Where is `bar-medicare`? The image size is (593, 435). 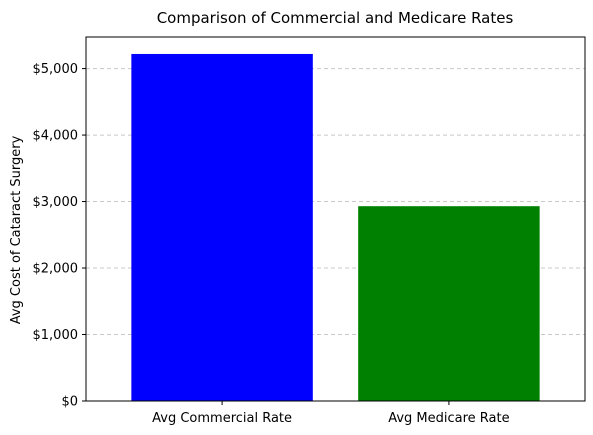
bar-medicare is located at coordinates (449, 303).